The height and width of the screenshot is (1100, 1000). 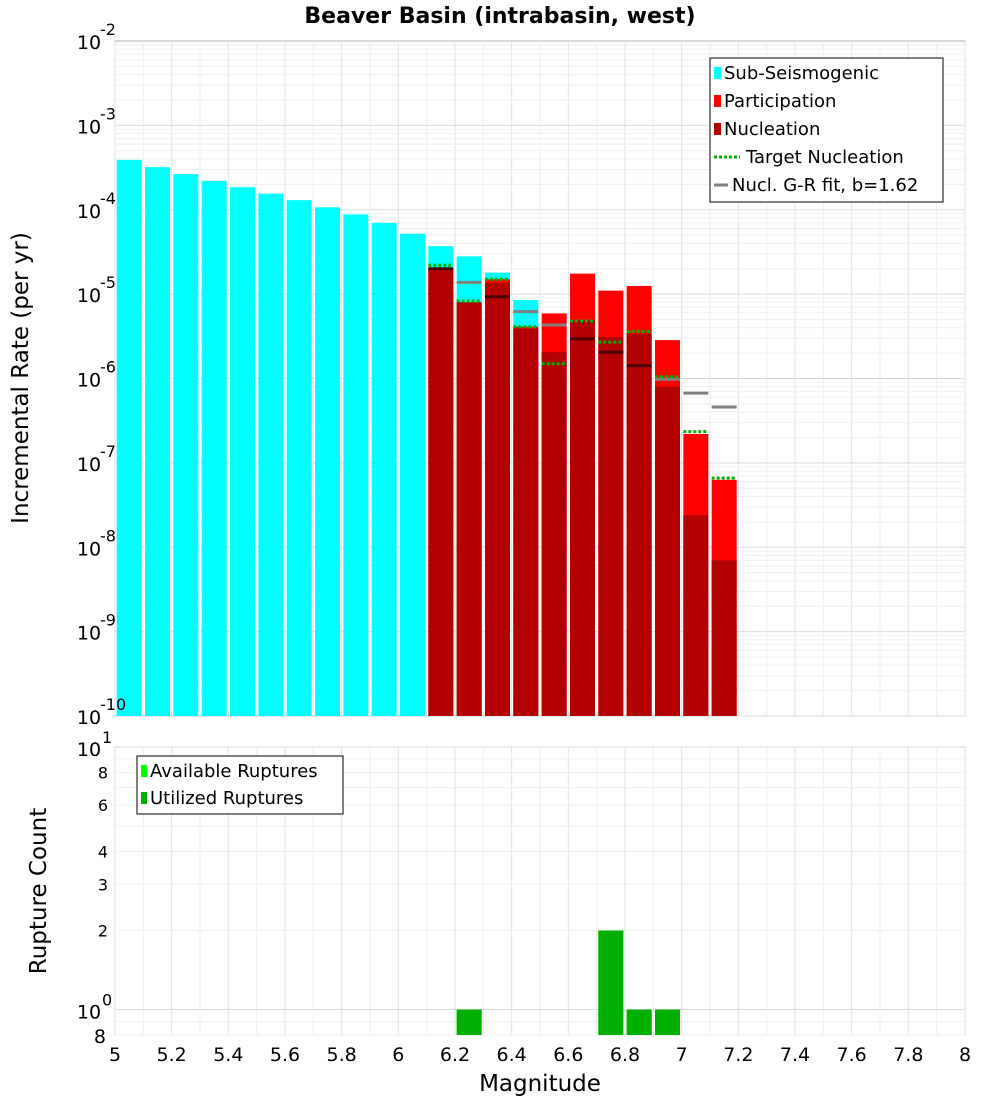 I want to click on mfd-y-tick-exponent: -10, so click(x=113, y=704).